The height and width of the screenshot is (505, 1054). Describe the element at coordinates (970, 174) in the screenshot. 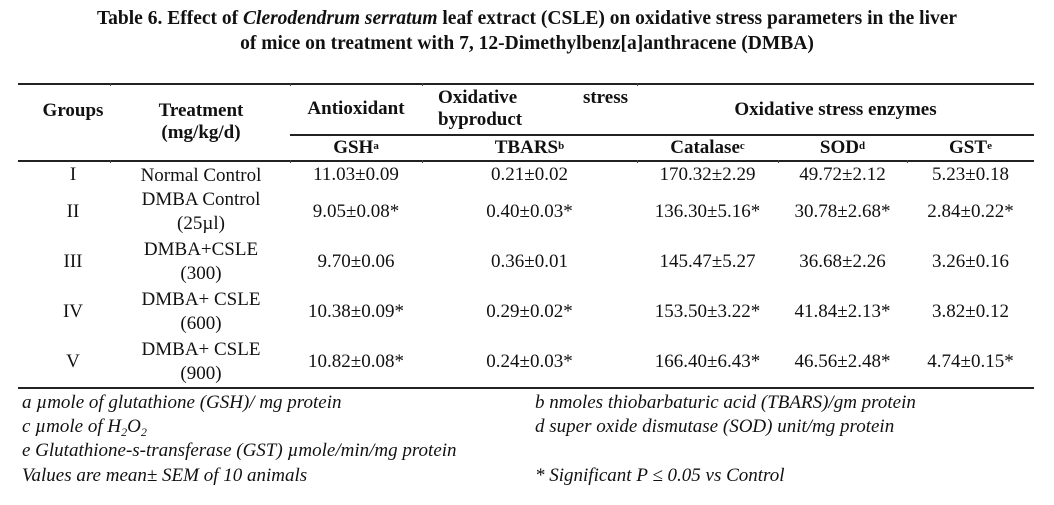

I see `cell-gst: 5.23±0.18` at that location.